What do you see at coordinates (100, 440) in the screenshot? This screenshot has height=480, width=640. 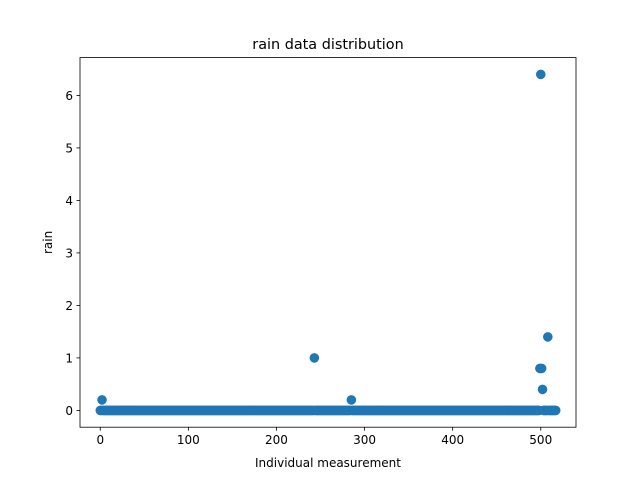 I see `x-tick-label: 0` at bounding box center [100, 440].